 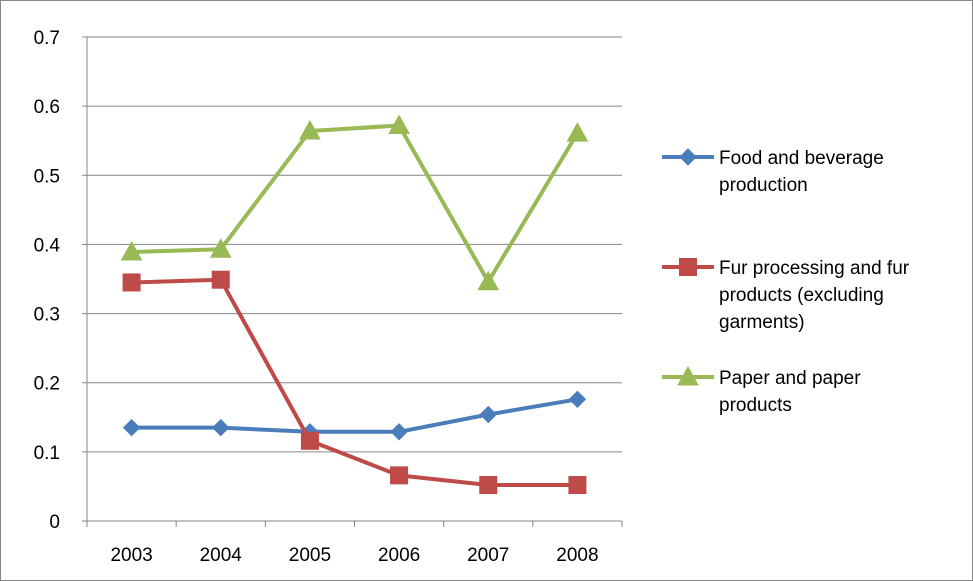 What do you see at coordinates (761, 390) in the screenshot?
I see `legend-entry-3: Paper and paper products` at bounding box center [761, 390].